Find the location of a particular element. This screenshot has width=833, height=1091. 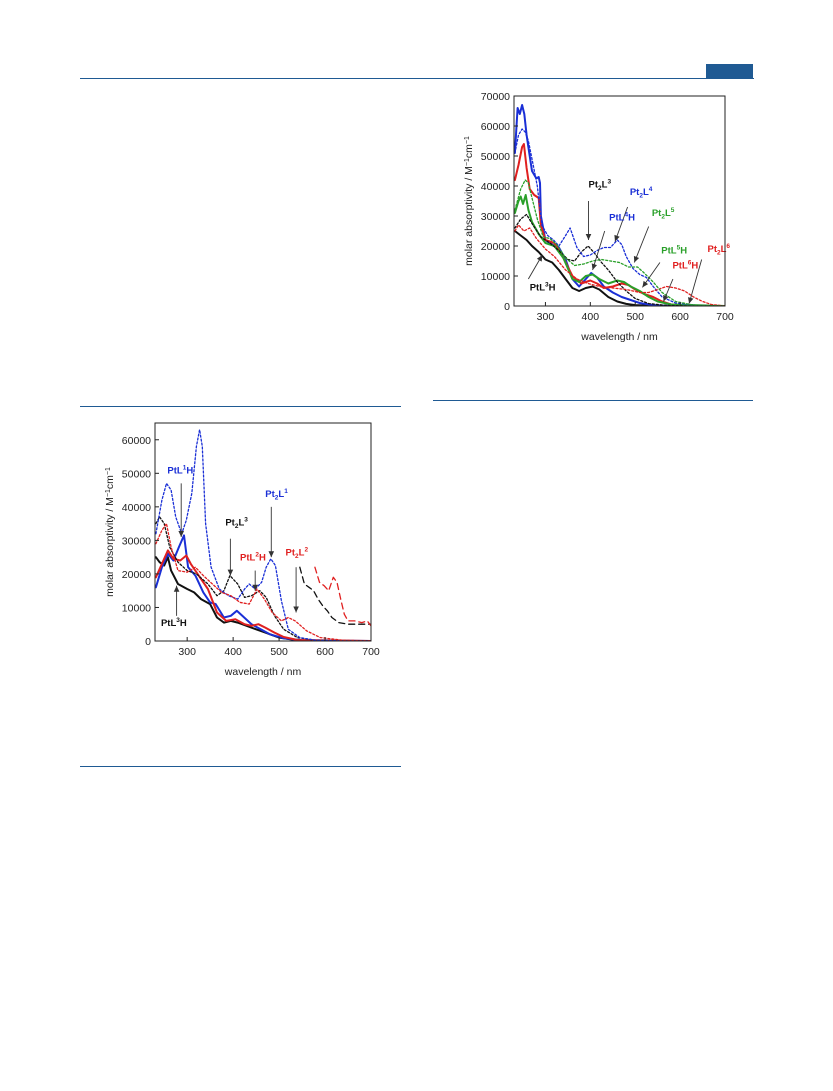

annotation-label: PtL2H is located at coordinates (253, 558).